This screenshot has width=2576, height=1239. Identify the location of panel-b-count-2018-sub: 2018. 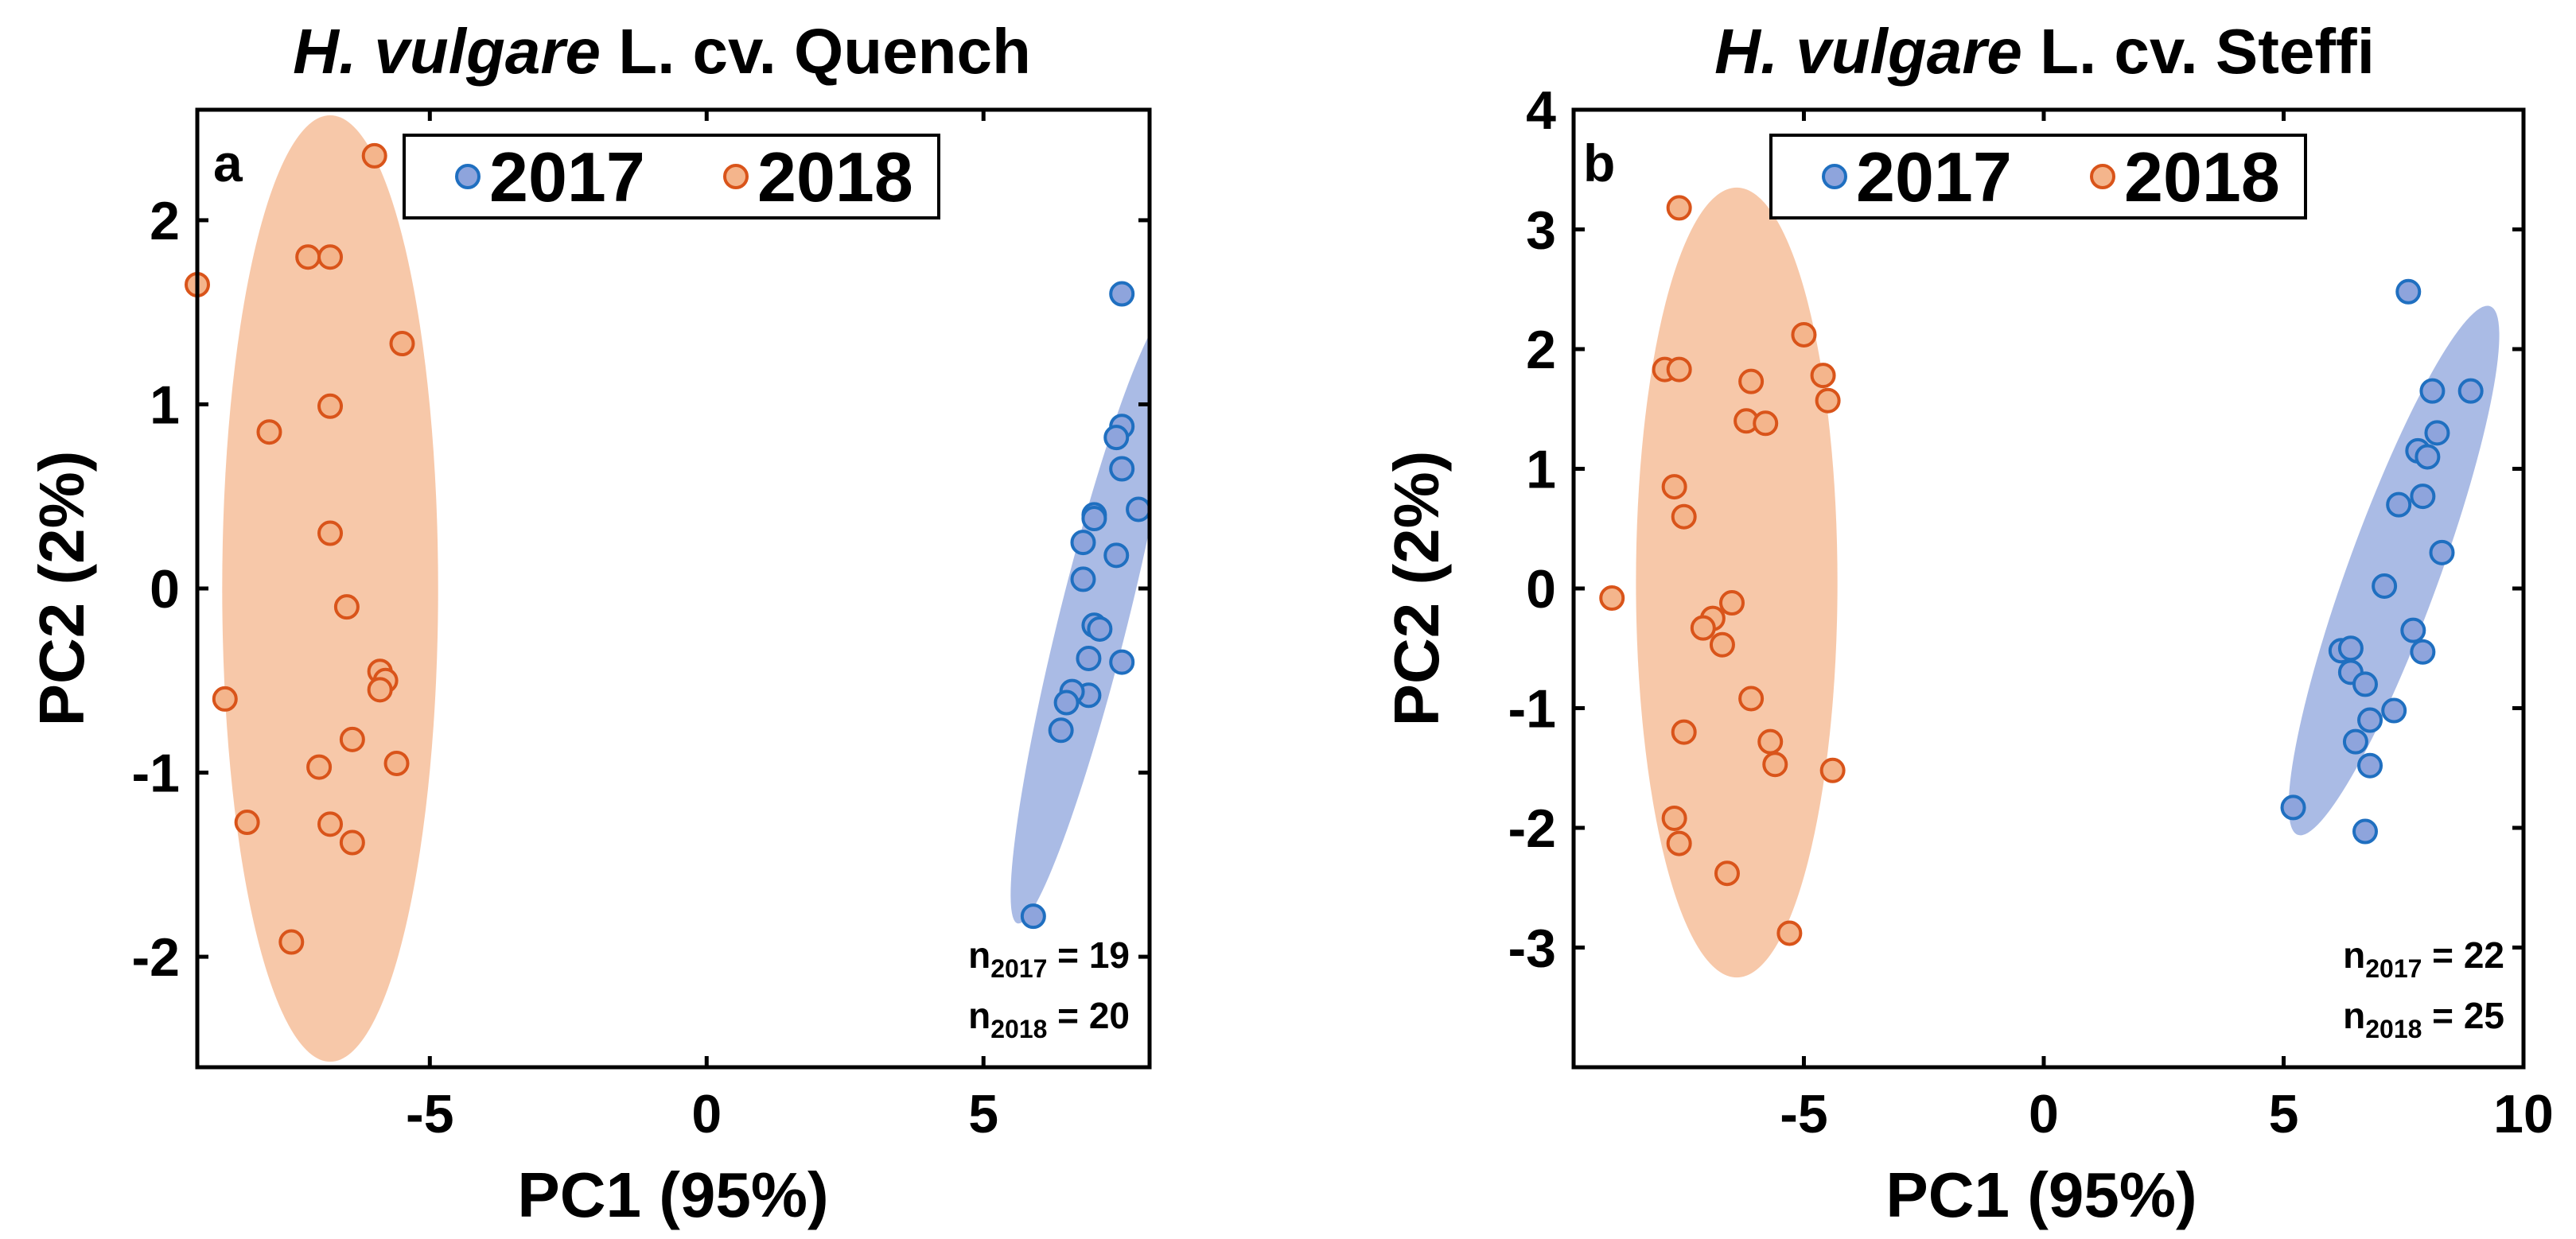
(2394, 1029).